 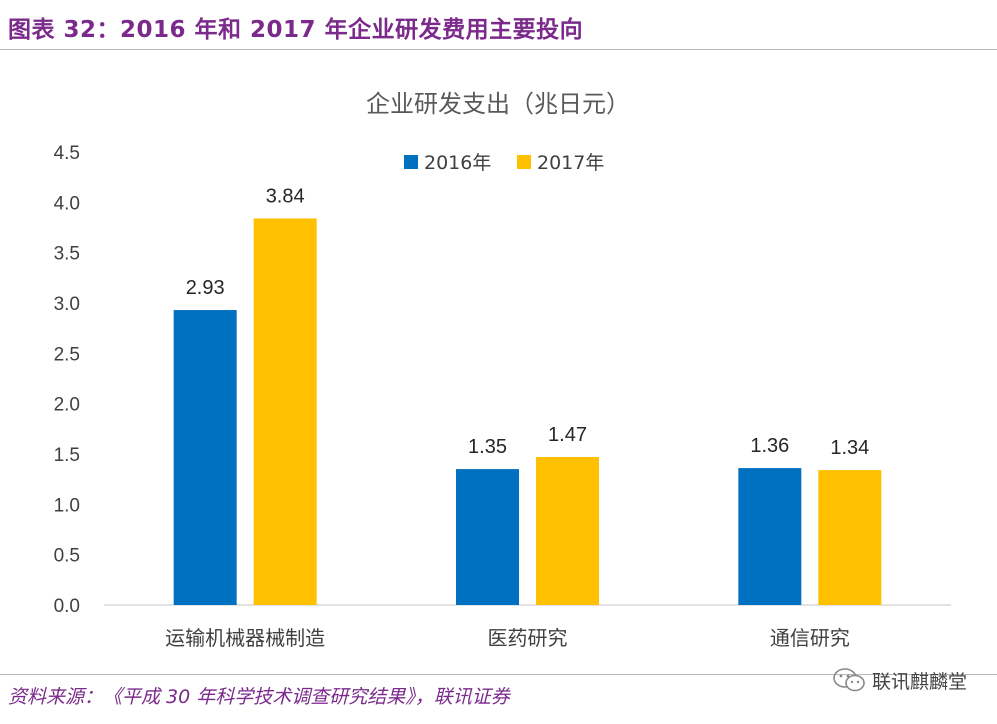 What do you see at coordinates (570, 163) in the screenshot?
I see `legend-label-2017: 2017年` at bounding box center [570, 163].